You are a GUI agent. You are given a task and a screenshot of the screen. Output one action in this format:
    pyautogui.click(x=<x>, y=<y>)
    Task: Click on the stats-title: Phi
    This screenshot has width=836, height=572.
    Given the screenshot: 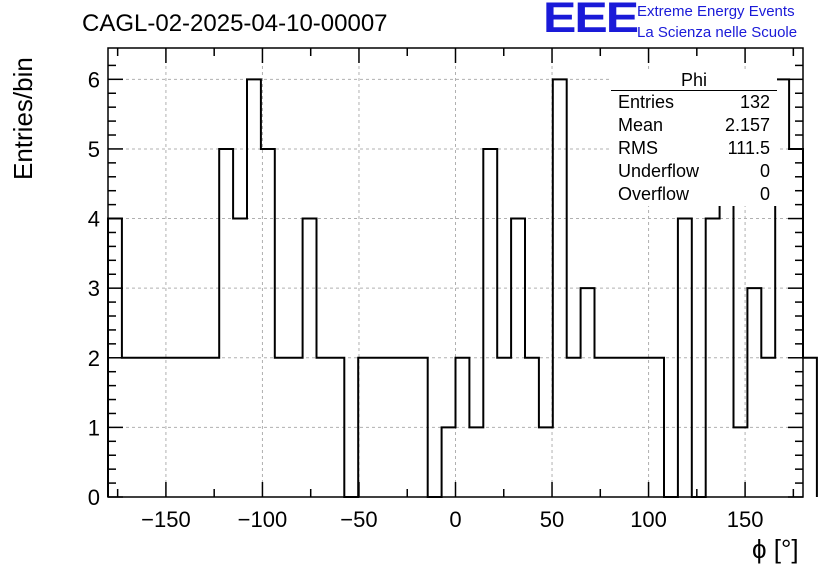 What is the action you would take?
    pyautogui.click(x=693, y=80)
    